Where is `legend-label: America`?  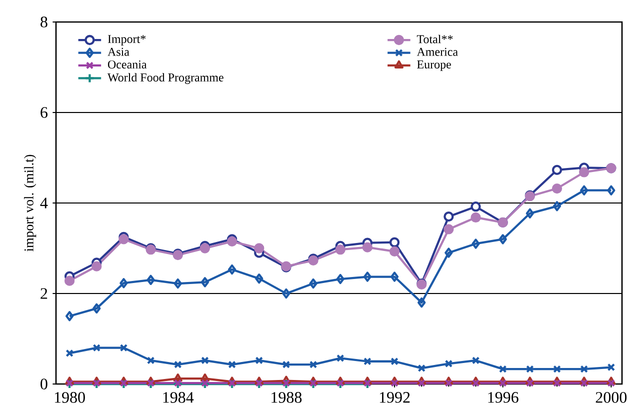
legend-label: America is located at coordinates (437, 52).